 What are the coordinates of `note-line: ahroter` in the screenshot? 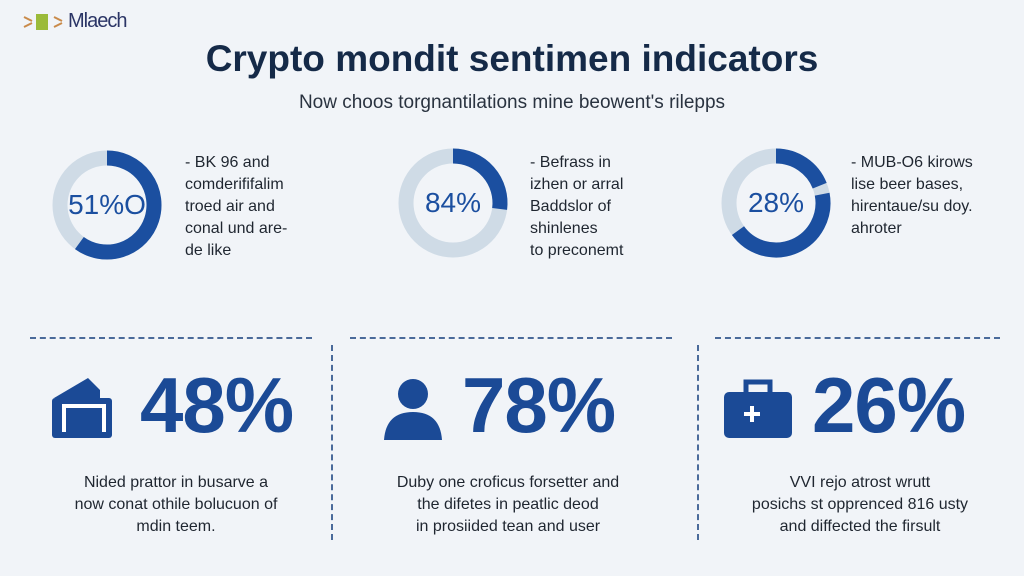 It's located at (876, 228).